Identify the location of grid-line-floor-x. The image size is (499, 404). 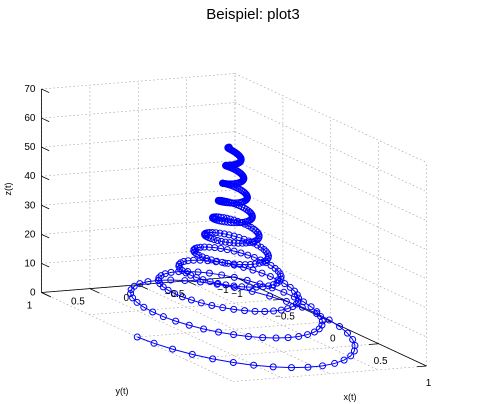
(234, 329).